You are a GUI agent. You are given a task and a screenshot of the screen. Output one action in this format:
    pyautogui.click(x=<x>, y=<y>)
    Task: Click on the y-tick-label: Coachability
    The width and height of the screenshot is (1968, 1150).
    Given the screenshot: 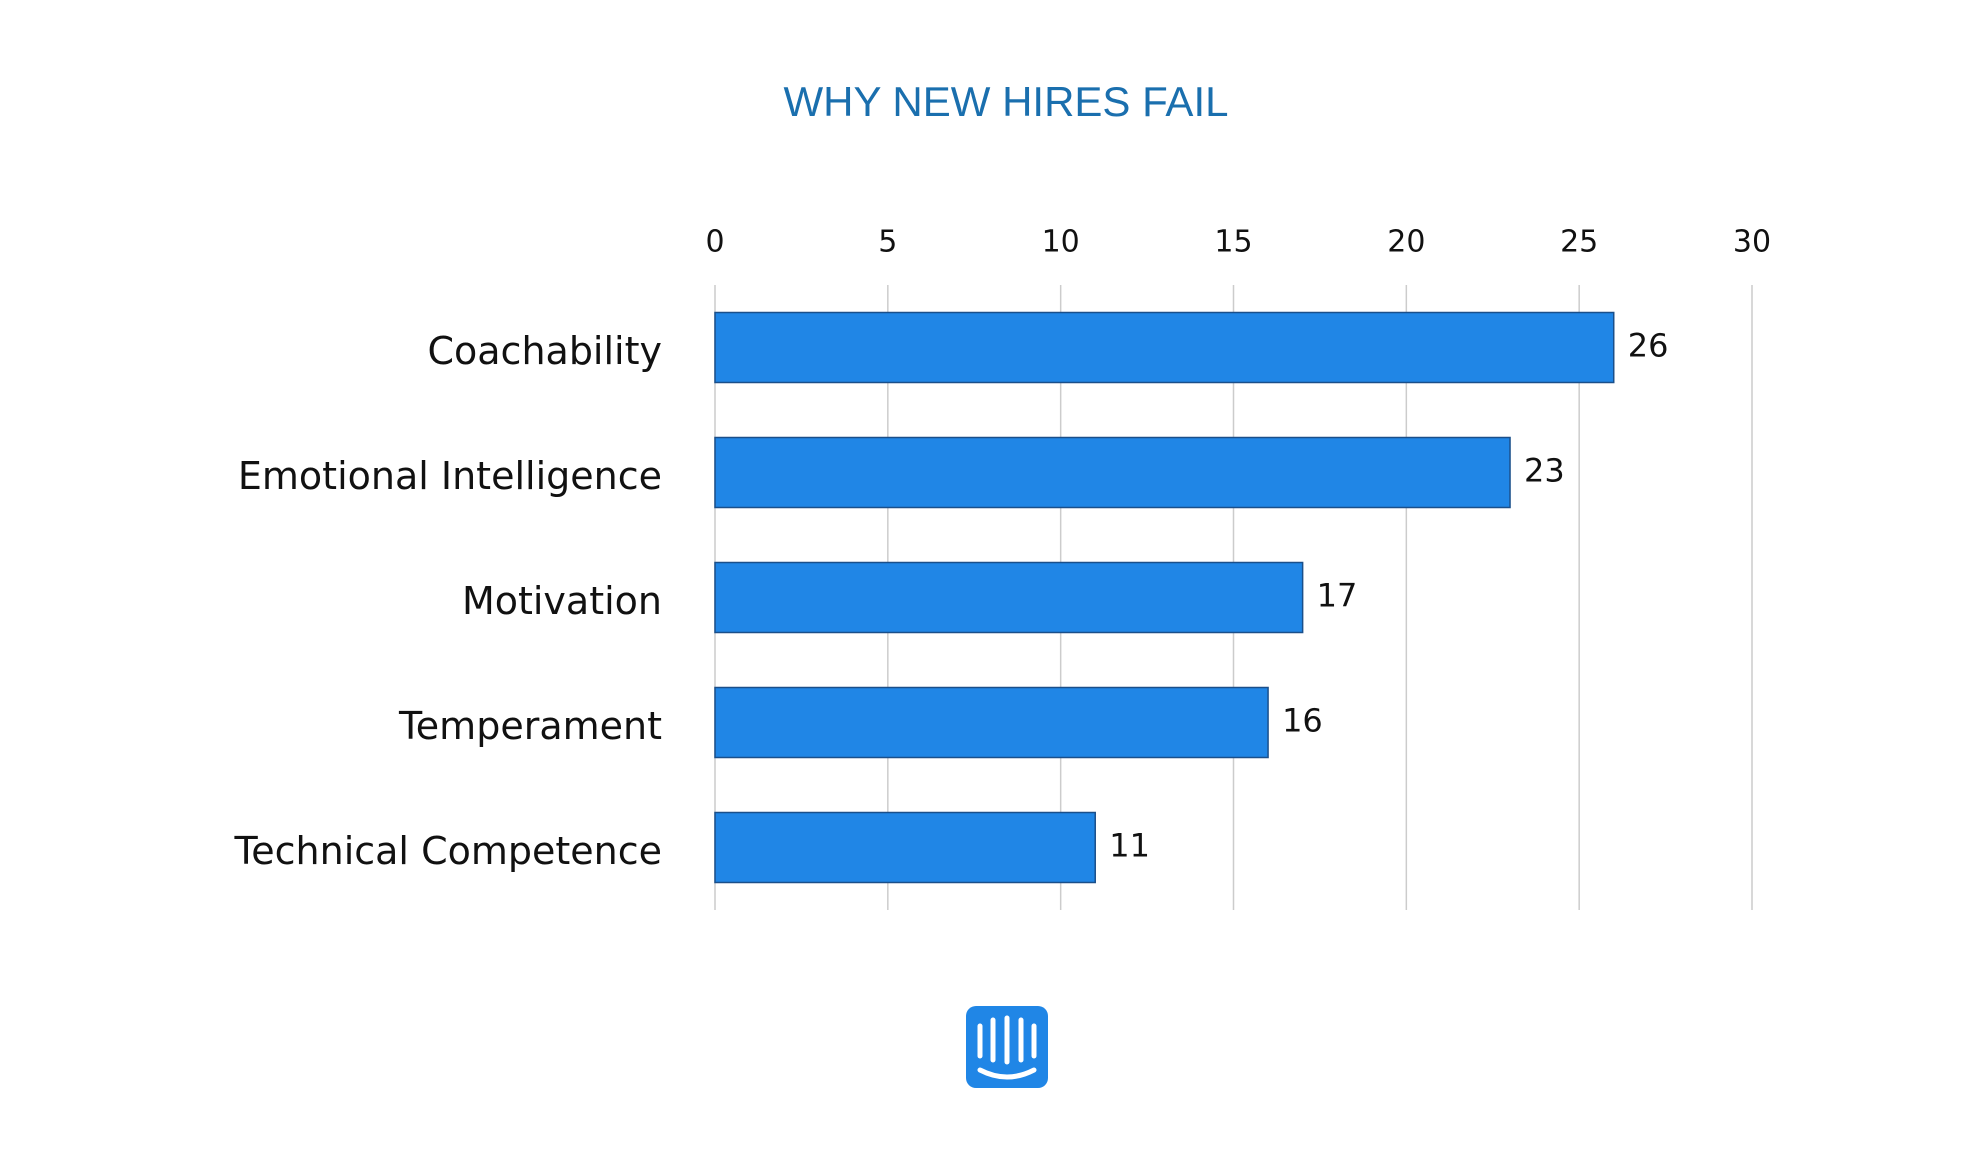 What is the action you would take?
    pyautogui.click(x=544, y=351)
    